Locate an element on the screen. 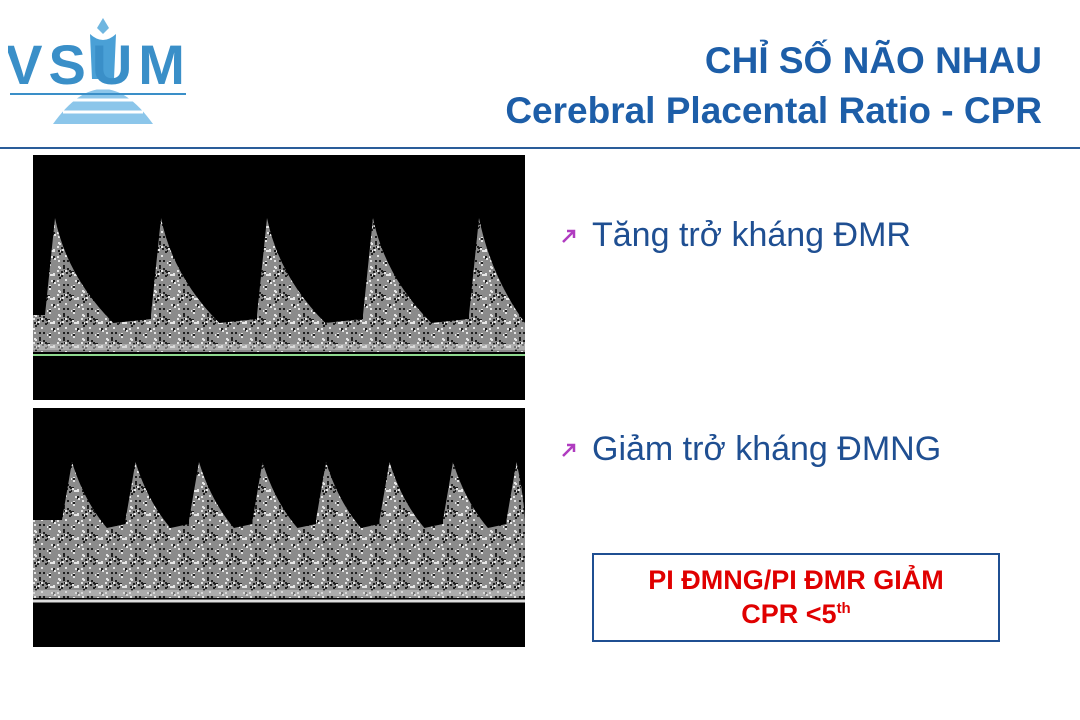 The width and height of the screenshot is (1080, 720). title: CHỈ SỐ NÃO NHAU is located at coordinates (873, 60).